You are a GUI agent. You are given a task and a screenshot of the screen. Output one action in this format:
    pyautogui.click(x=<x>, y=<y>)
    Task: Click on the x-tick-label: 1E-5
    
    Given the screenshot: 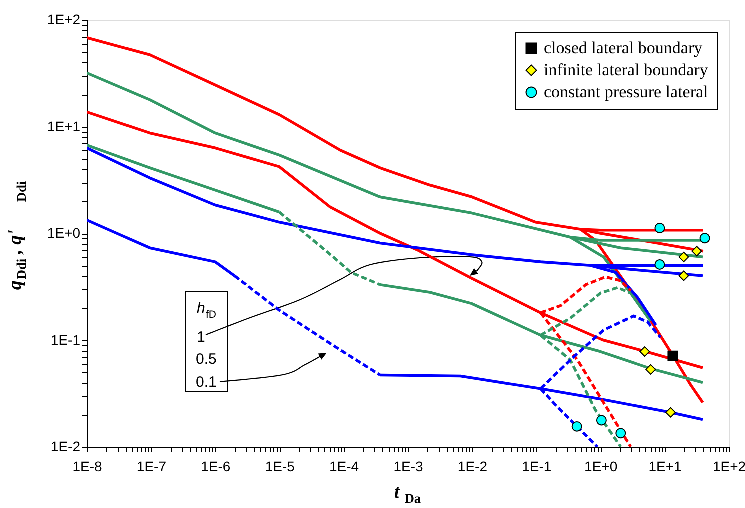 What is the action you would take?
    pyautogui.click(x=280, y=466)
    